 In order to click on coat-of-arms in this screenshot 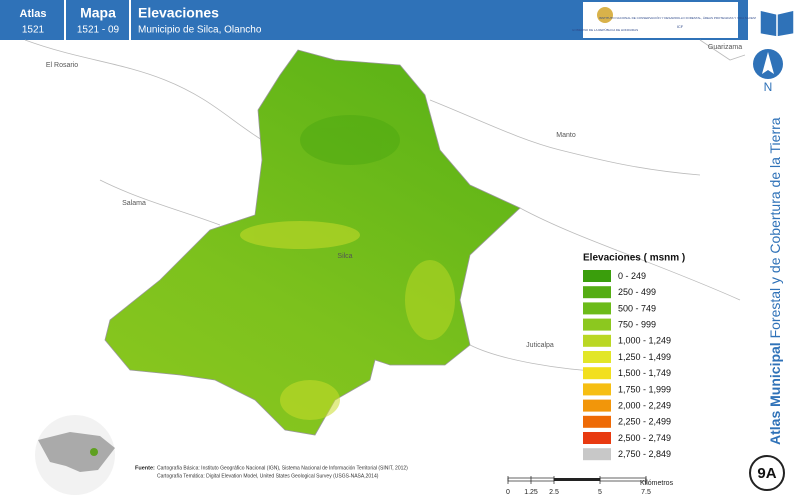, I will do `click(605, 15)`.